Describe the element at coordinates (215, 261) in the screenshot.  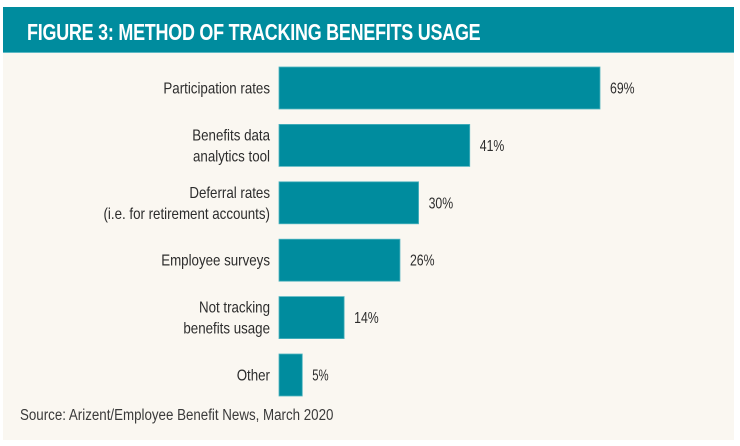
I see `category-label-3: Employee surveys` at that location.